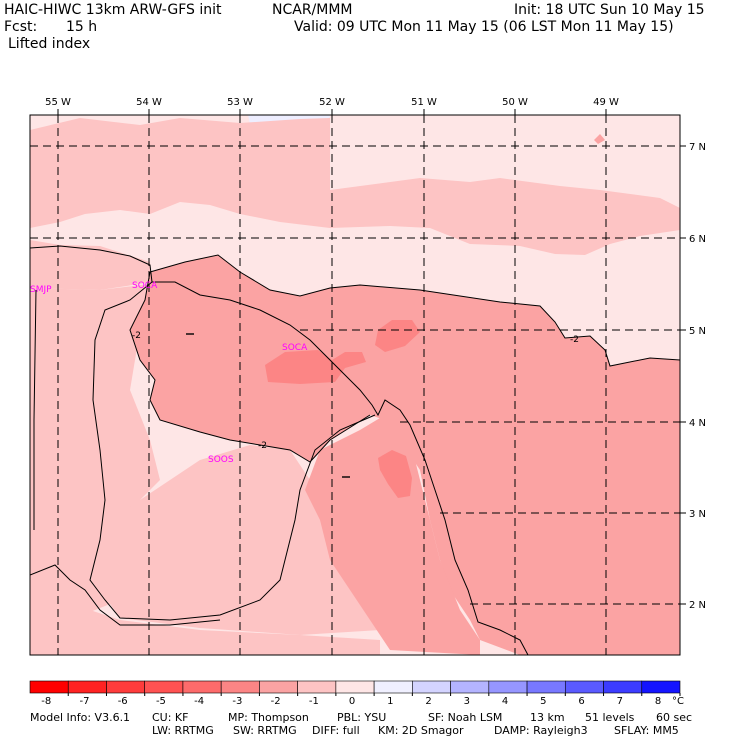 The image size is (740, 740). I want to click on colorbar-tick-label: -3, so click(237, 701).